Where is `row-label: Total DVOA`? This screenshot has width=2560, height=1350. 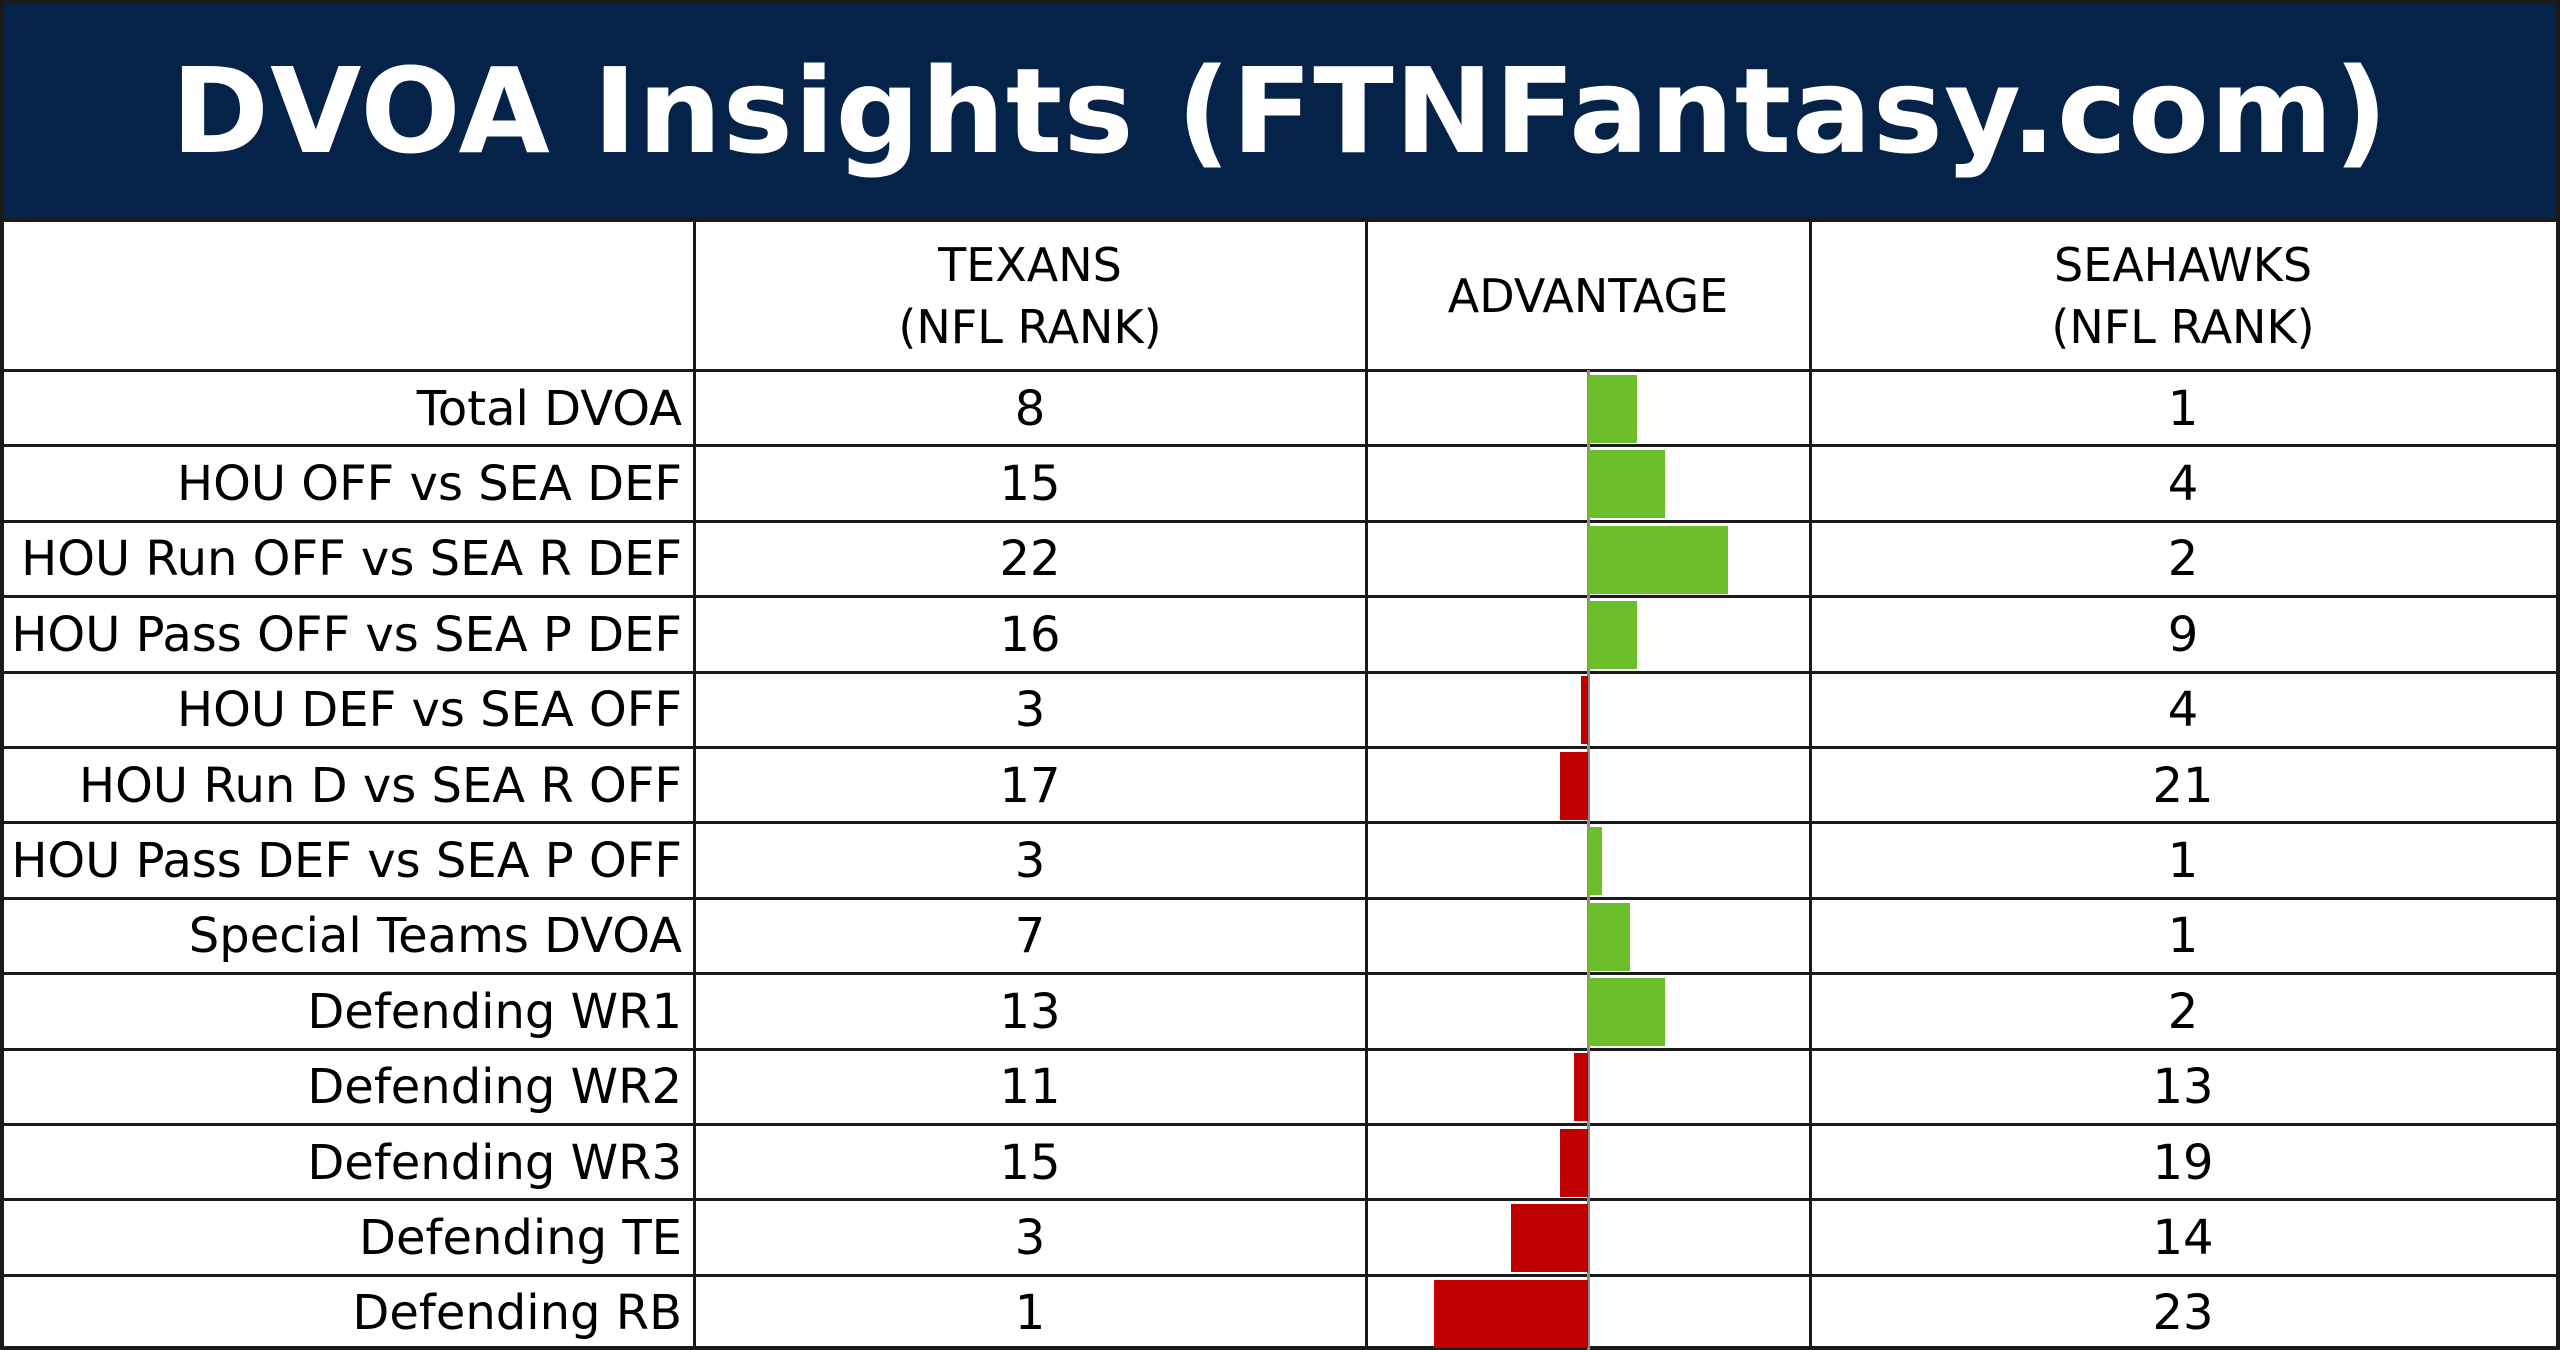
row-label: Total DVOA is located at coordinates (549, 408).